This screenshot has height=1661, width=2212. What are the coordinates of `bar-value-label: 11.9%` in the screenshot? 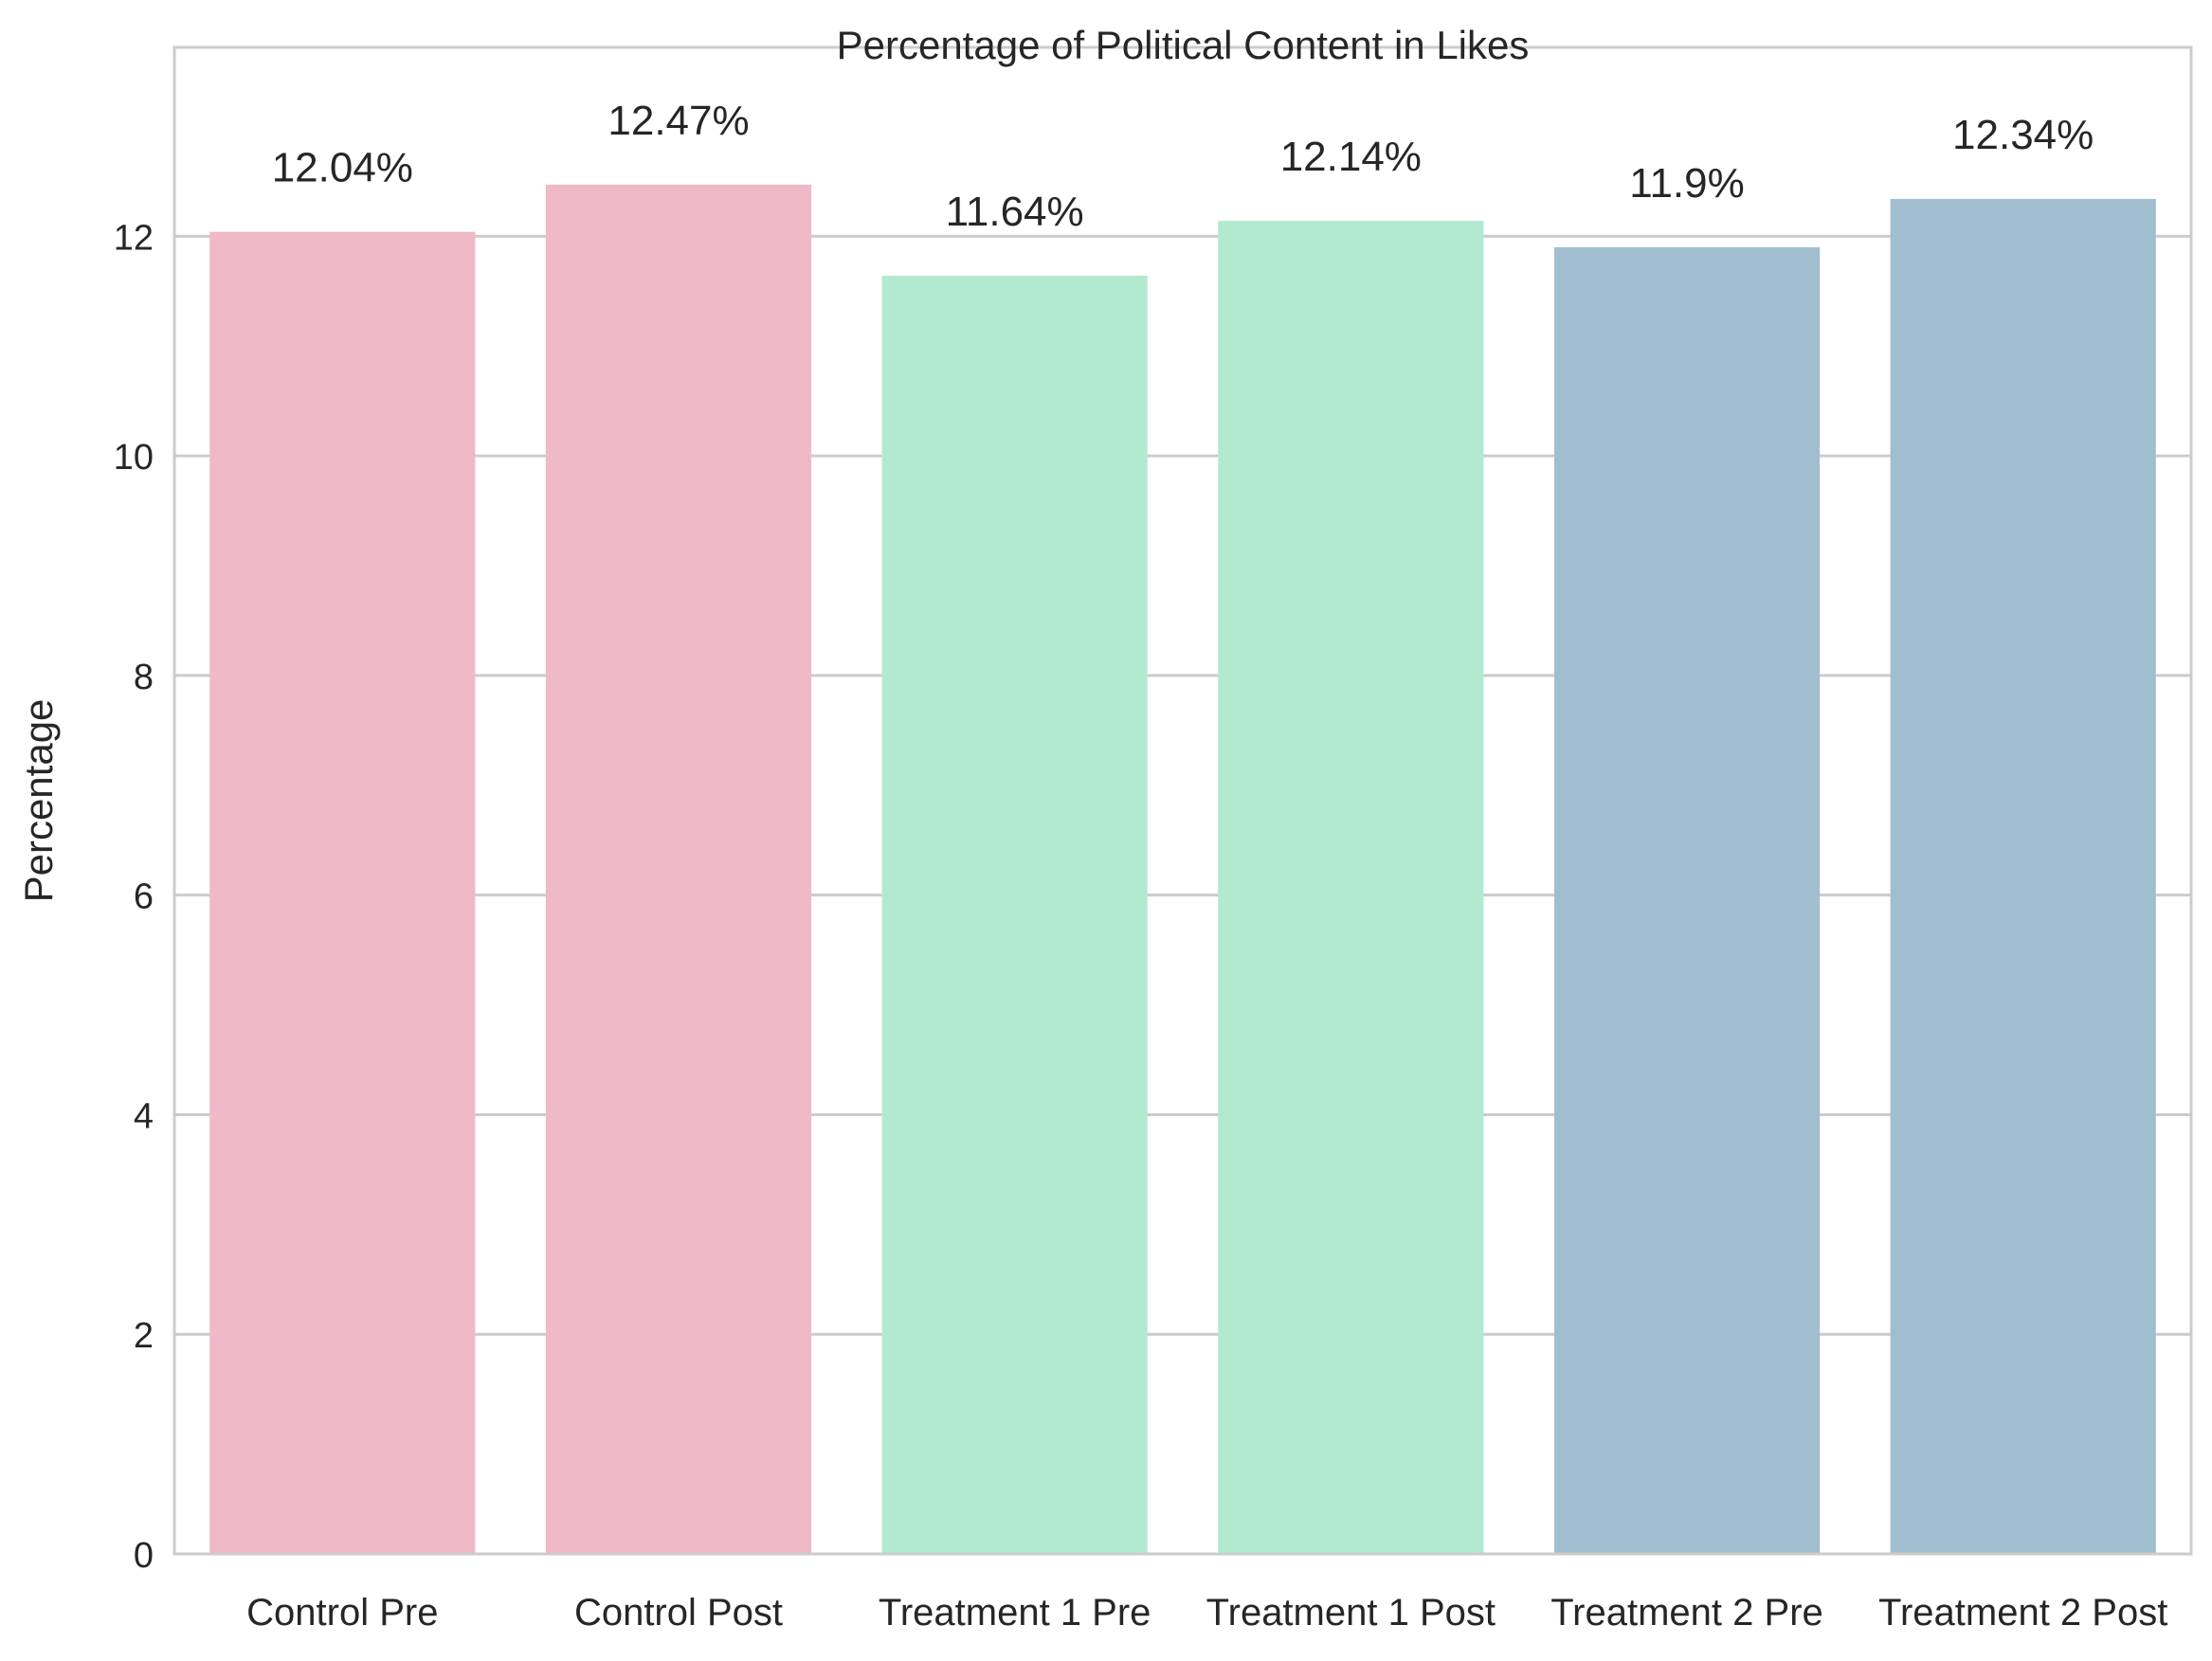 It's located at (1687, 183).